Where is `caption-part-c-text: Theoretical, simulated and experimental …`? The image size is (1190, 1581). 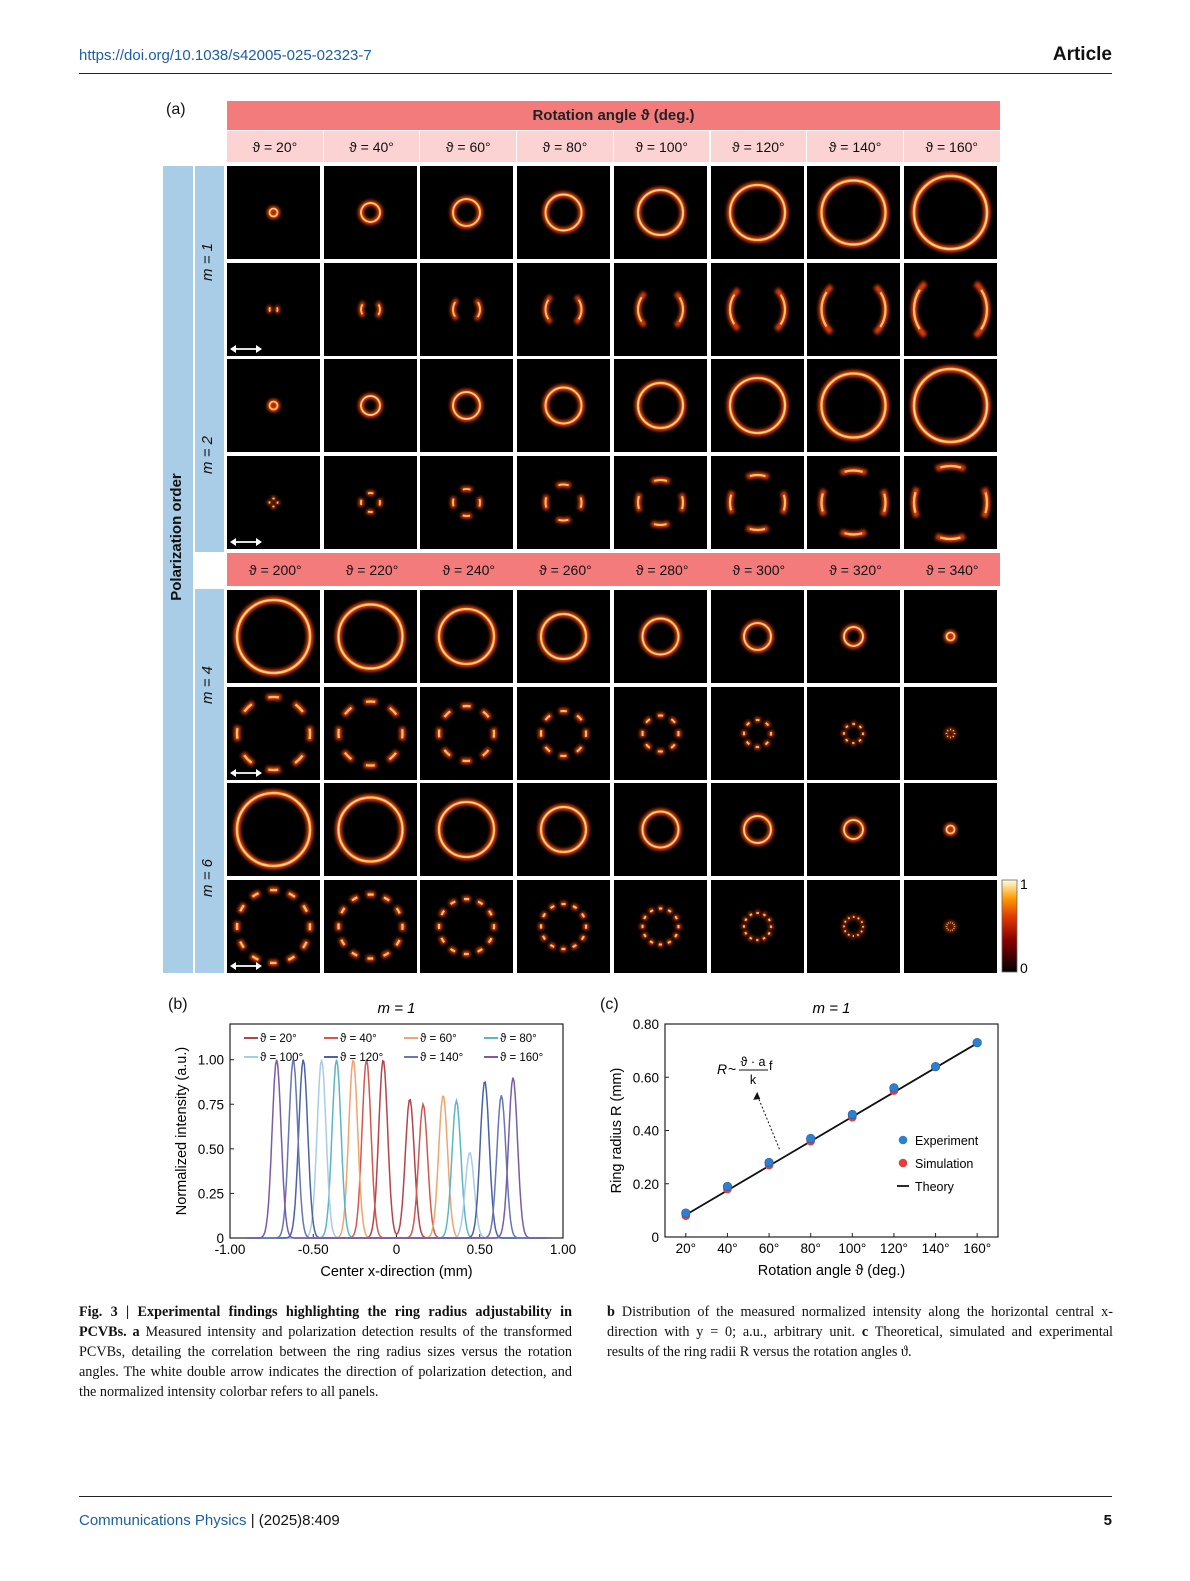
caption-part-c-text: Theoretical, simulated and experimental … is located at coordinates (860, 1342).